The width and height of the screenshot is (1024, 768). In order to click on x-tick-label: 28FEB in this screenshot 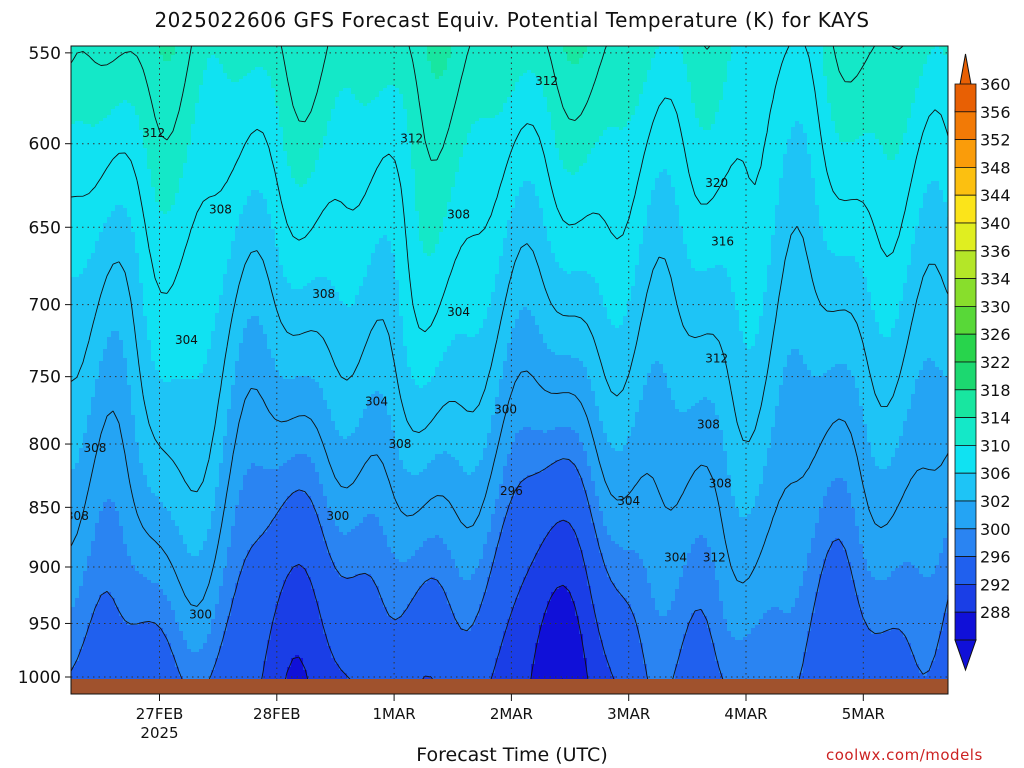, I will do `click(276, 714)`.